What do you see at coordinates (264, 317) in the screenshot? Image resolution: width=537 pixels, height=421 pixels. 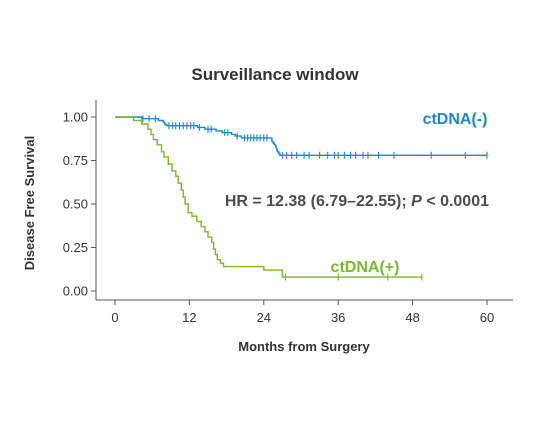 I see `x-tick-label: 24` at bounding box center [264, 317].